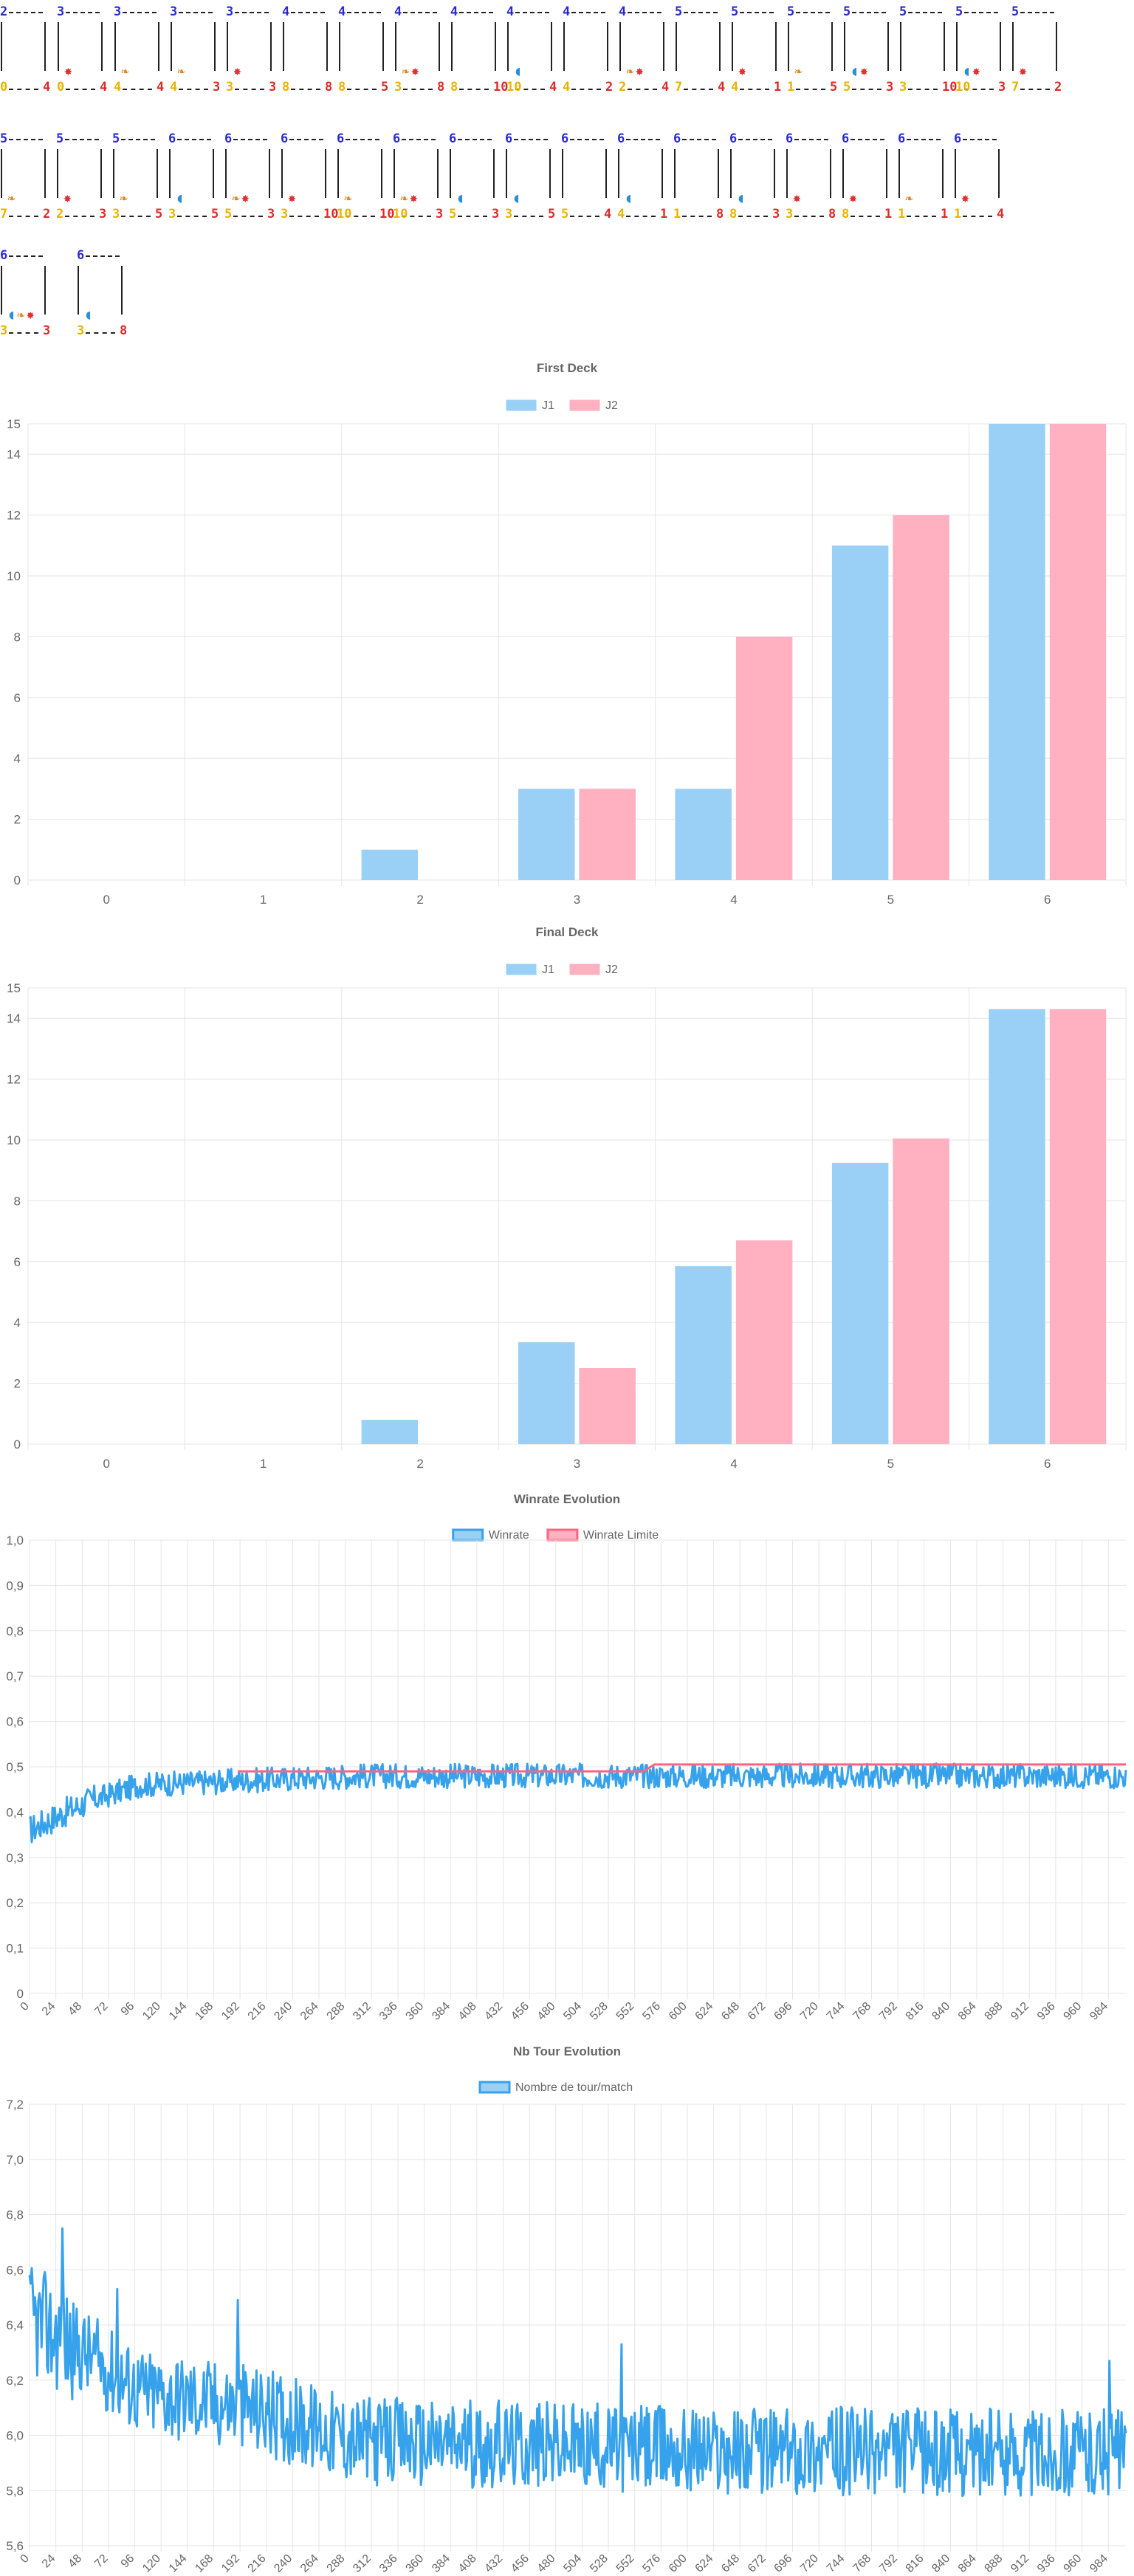 Image resolution: width=1134 pixels, height=2576 pixels. What do you see at coordinates (572, 2563) in the screenshot?
I see `x-tick-label: 504` at bounding box center [572, 2563].